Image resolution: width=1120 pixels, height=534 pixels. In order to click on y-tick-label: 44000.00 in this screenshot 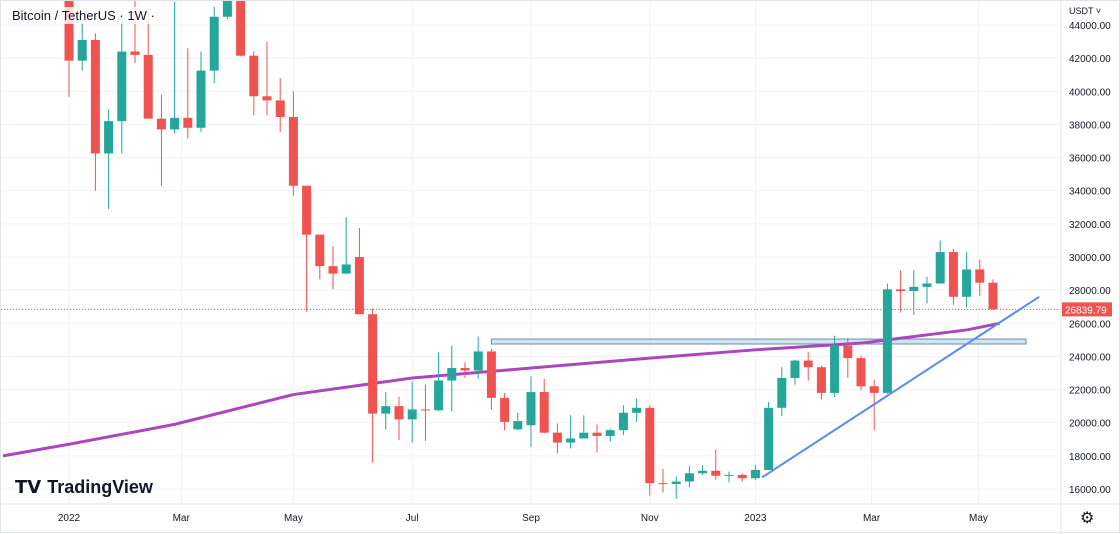, I will do `click(1090, 26)`.